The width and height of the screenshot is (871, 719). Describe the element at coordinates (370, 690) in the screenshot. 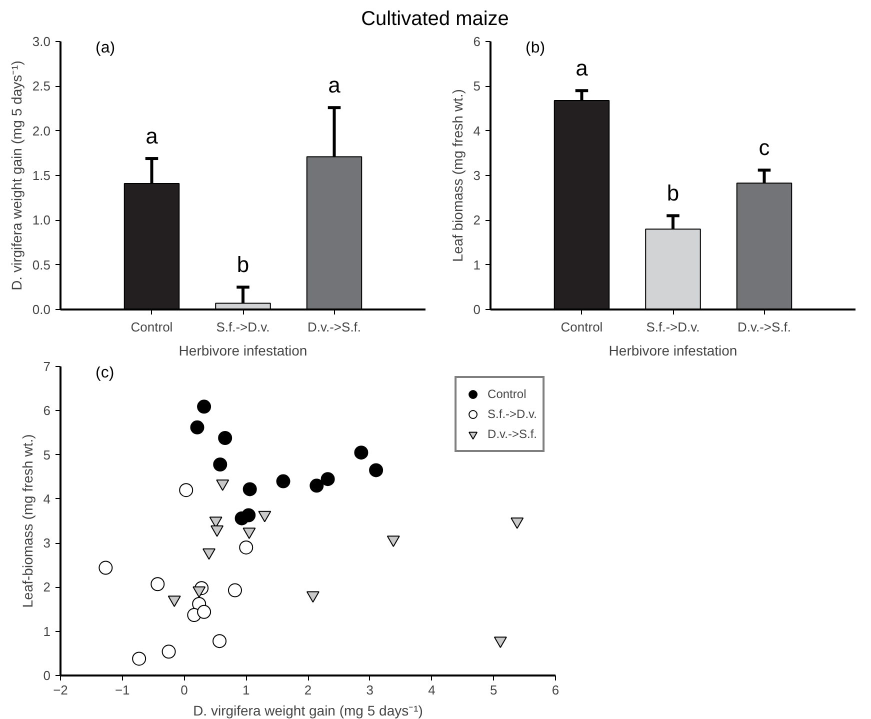

I see `x-tick-label: 3` at that location.